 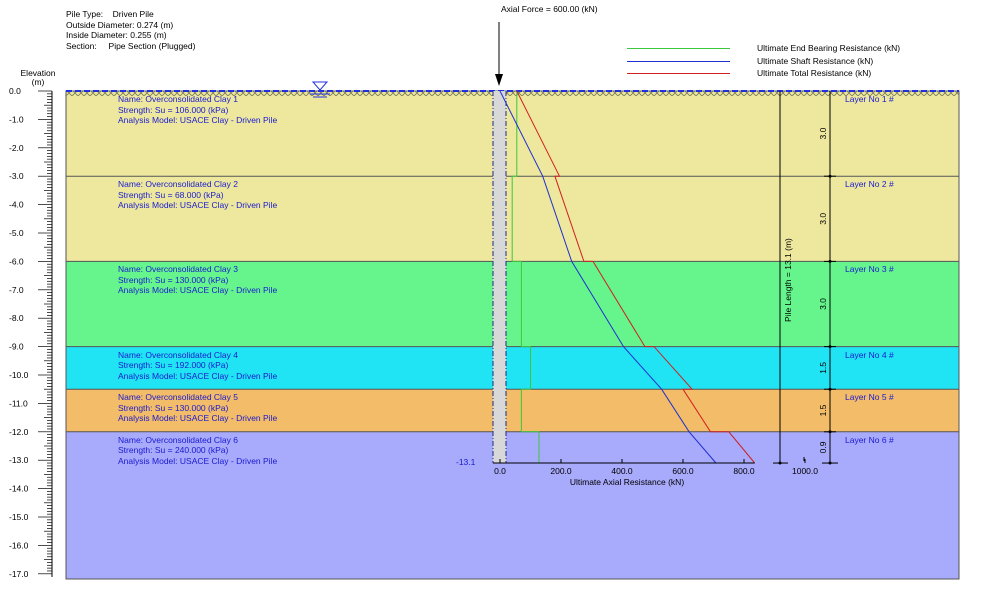 I want to click on elevation-tick-label: -5.0, so click(x=16, y=233).